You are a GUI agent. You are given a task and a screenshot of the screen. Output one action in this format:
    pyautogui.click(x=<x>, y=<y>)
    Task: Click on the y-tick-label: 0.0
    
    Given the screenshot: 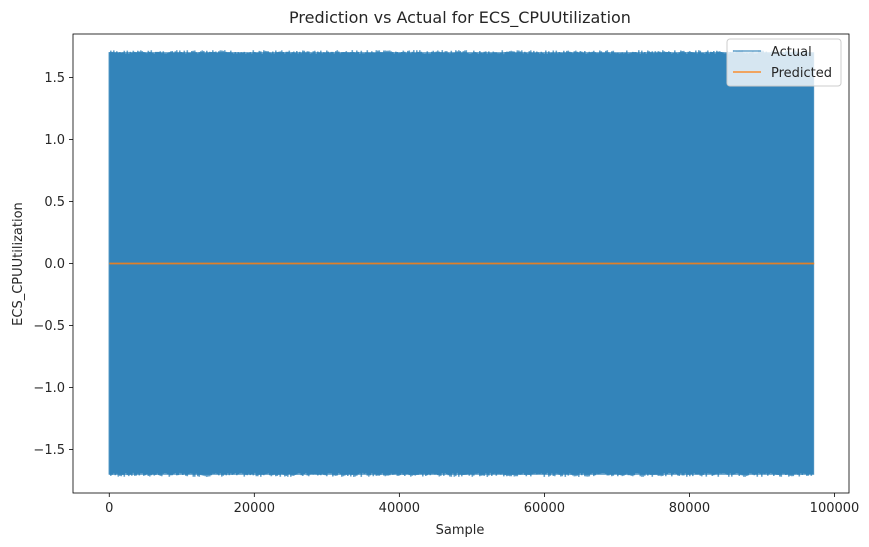 What is the action you would take?
    pyautogui.click(x=54, y=264)
    